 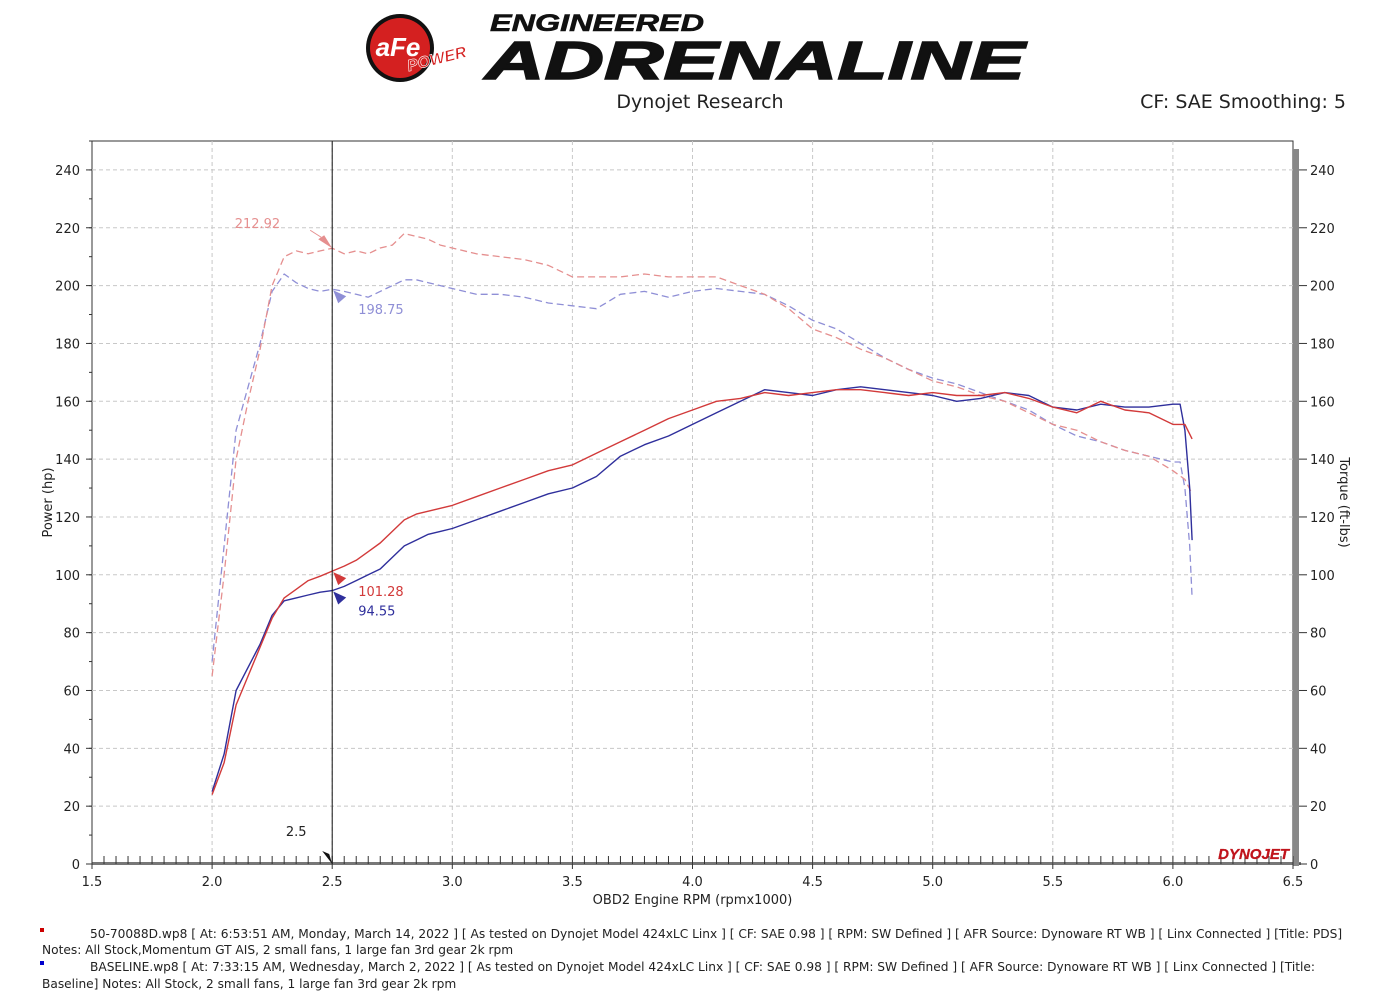 What do you see at coordinates (212, 882) in the screenshot?
I see `x-tick-label: 2.0` at bounding box center [212, 882].